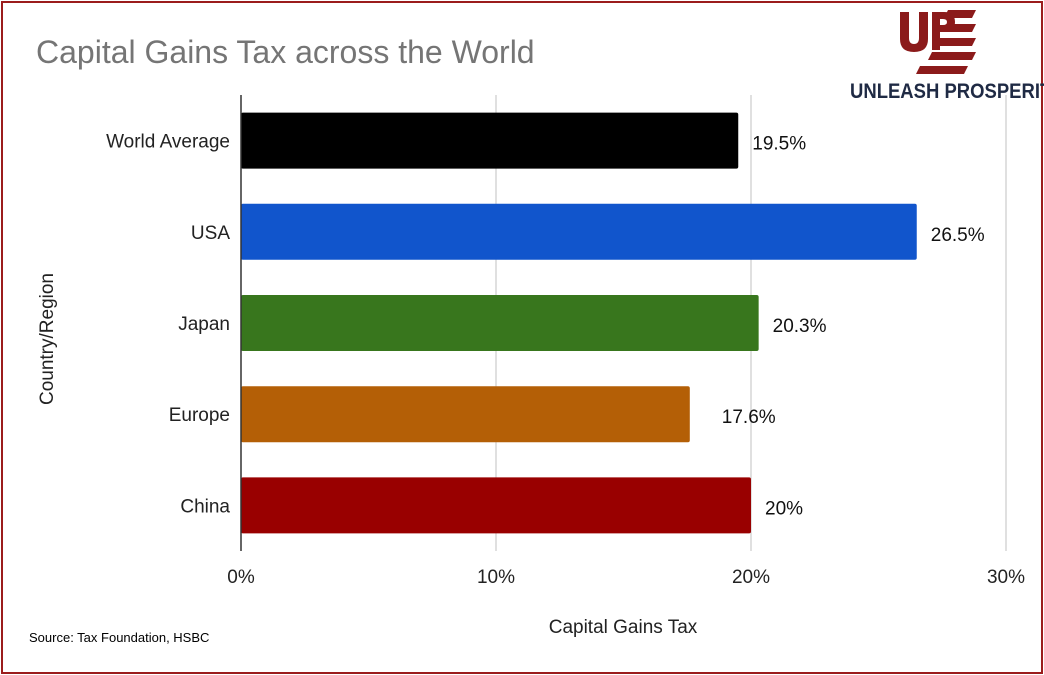 This screenshot has height=675, width=1044. I want to click on bar-japan, so click(500, 323).